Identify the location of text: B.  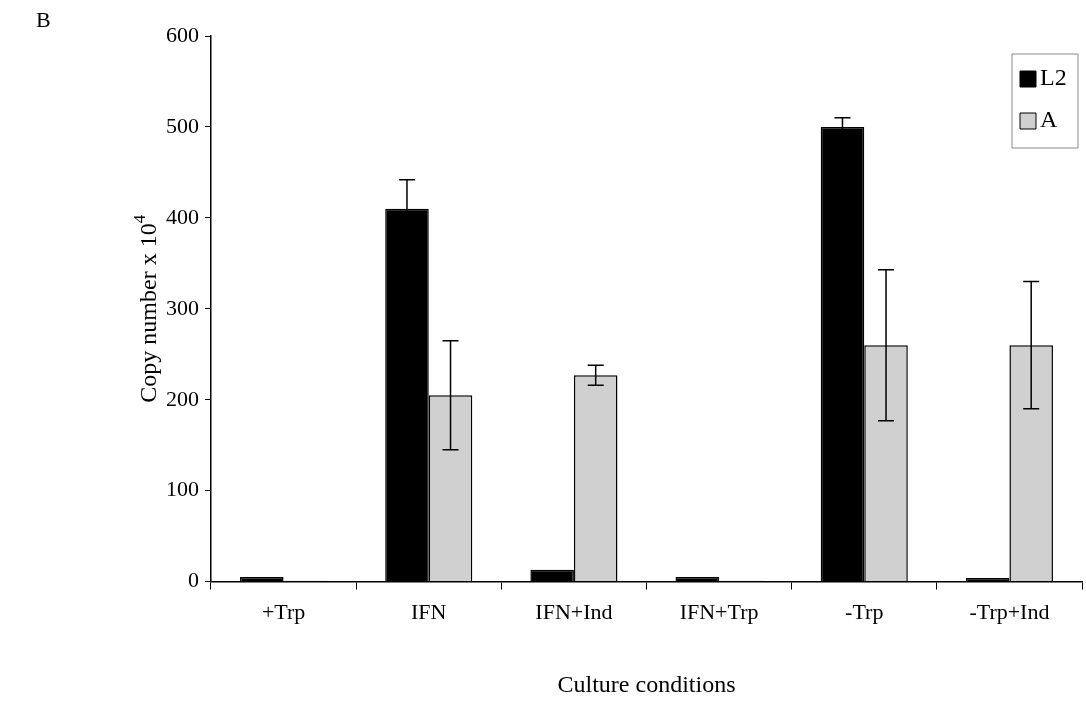
(43, 19).